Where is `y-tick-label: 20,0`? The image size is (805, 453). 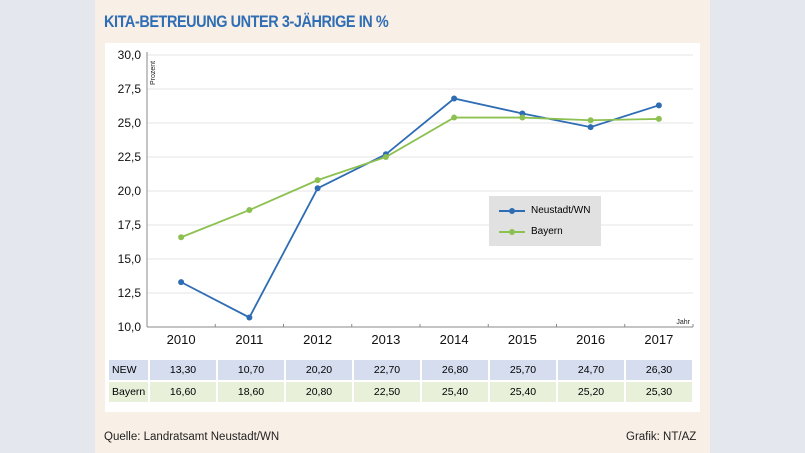 y-tick-label: 20,0 is located at coordinates (130, 191).